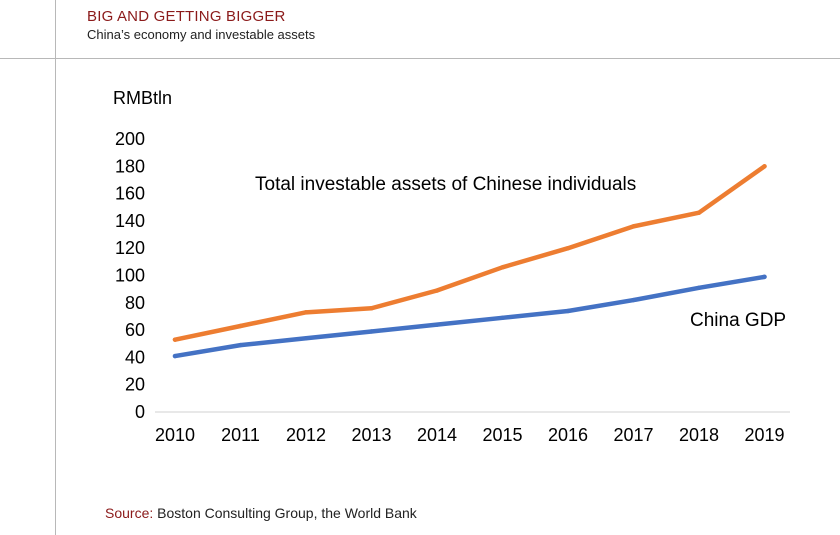 This screenshot has height=535, width=840. What do you see at coordinates (371, 435) in the screenshot?
I see `x-tick-label: 2013` at bounding box center [371, 435].